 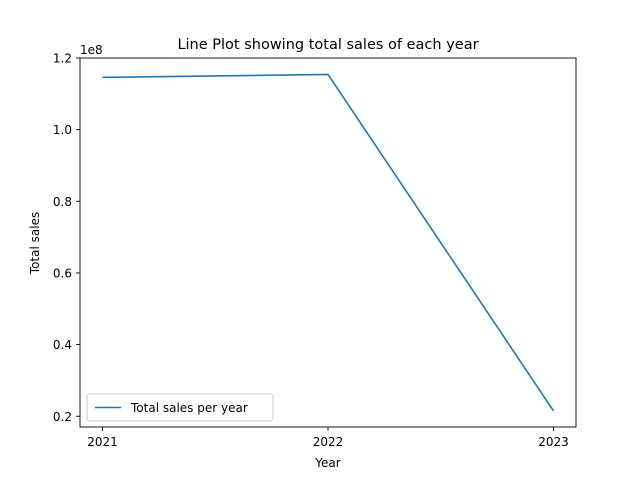 I want to click on legend-box, so click(x=180, y=407).